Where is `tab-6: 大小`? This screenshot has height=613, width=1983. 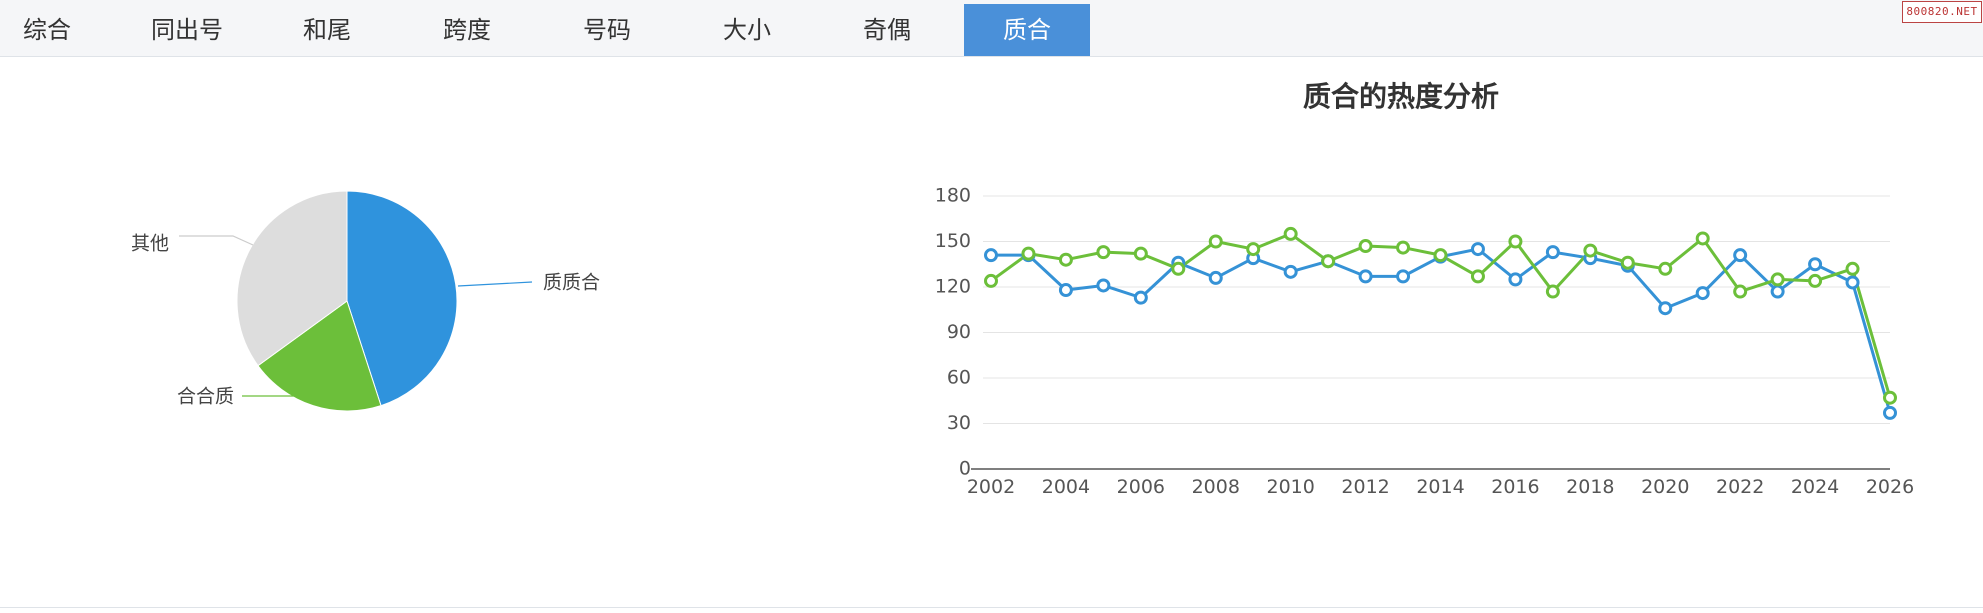
tab-6: 大小 is located at coordinates (747, 30).